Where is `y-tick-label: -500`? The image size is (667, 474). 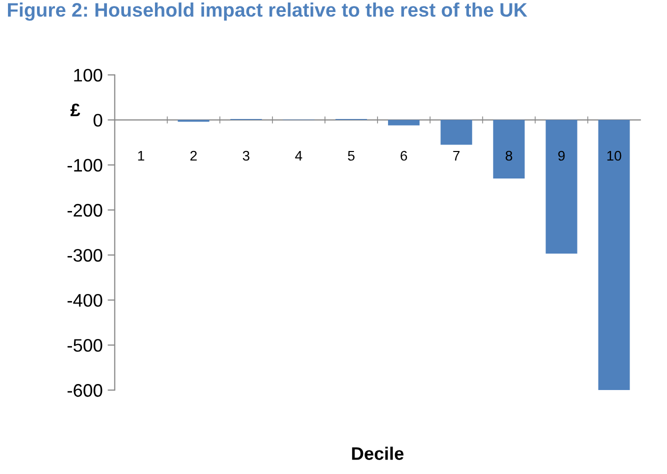
y-tick-label: -500 is located at coordinates (85, 345).